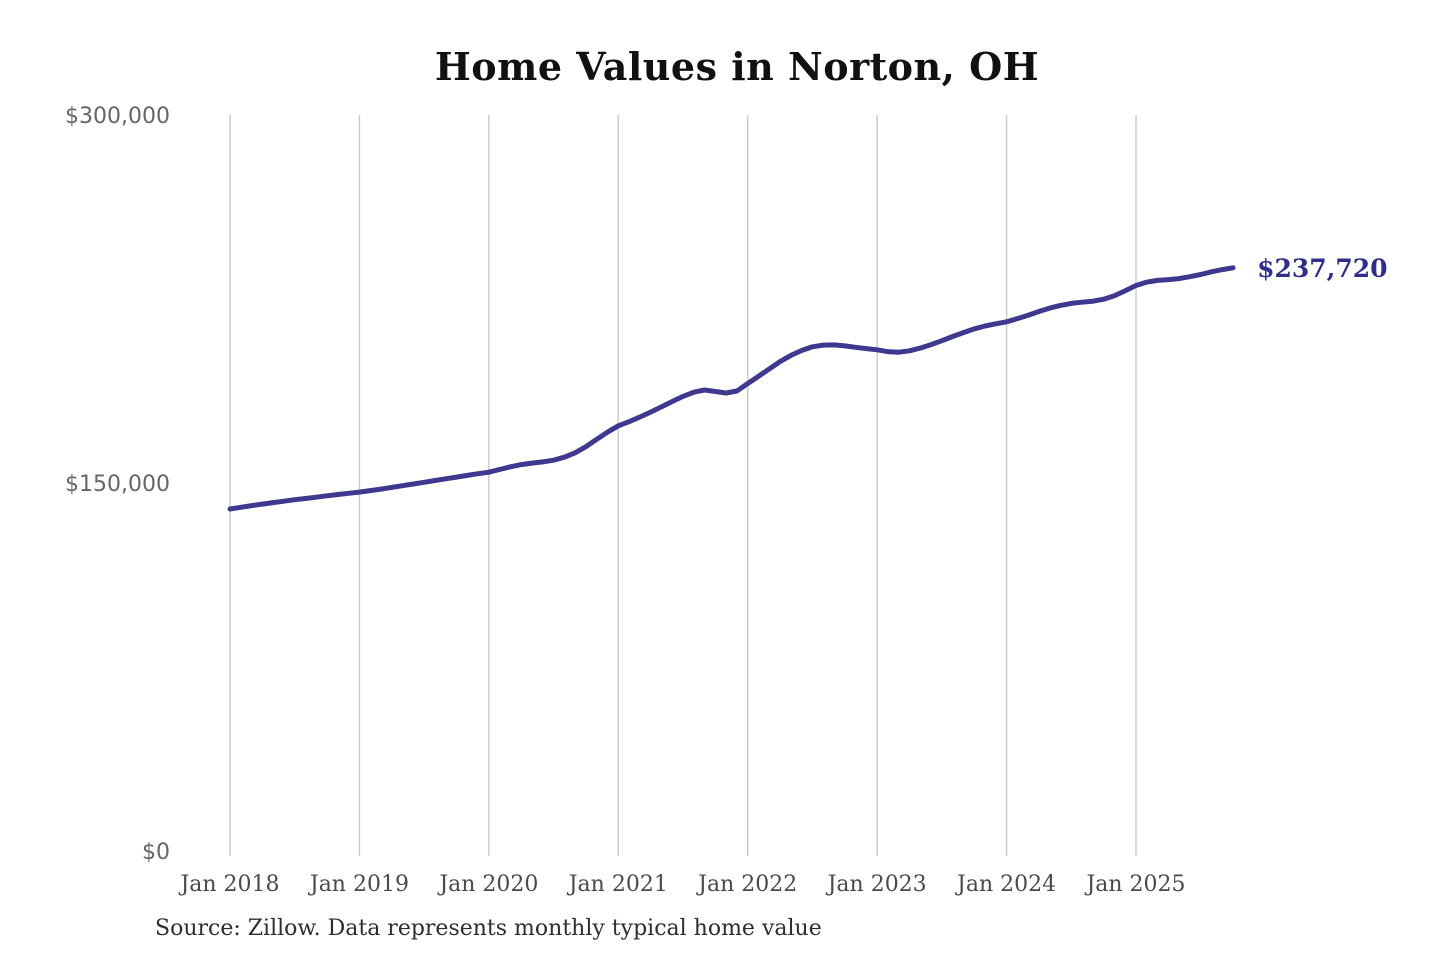  What do you see at coordinates (617, 884) in the screenshot?
I see `x-tick-label: Jan 2021` at bounding box center [617, 884].